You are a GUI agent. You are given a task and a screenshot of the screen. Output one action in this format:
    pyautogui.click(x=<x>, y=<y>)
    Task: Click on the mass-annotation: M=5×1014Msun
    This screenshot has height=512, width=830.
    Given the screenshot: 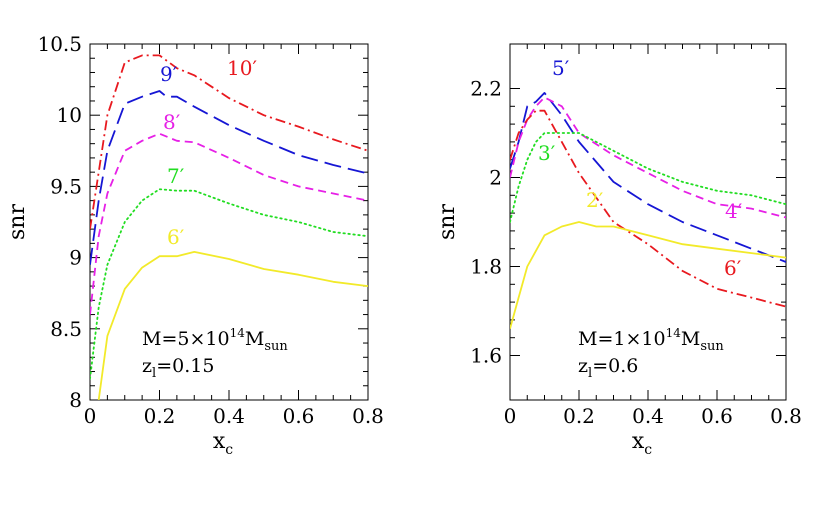 What is the action you would take?
    pyautogui.click(x=215, y=340)
    